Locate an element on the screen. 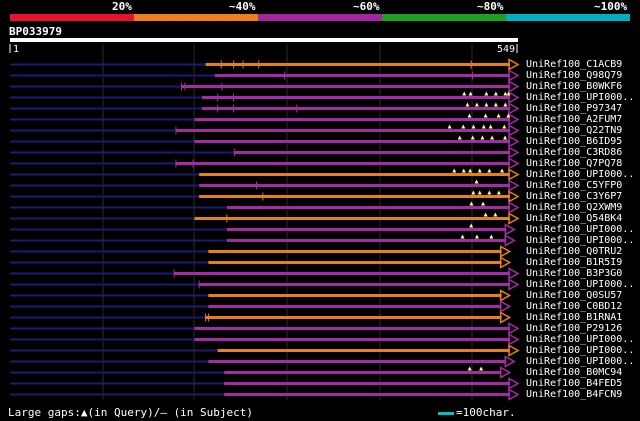  query-end-label: 549 is located at coordinates (506, 49).